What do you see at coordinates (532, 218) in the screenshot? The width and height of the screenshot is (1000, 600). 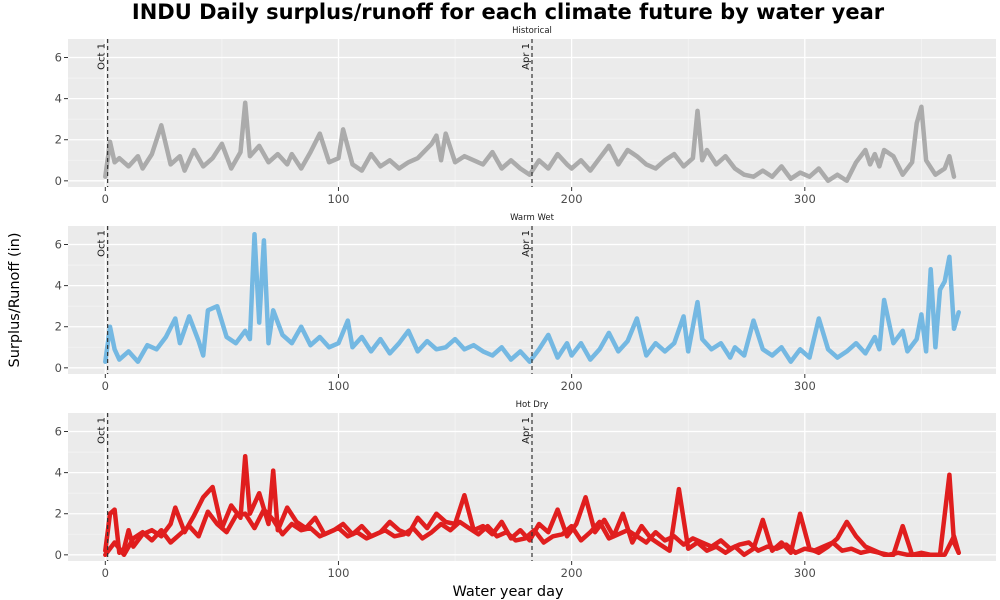 I see `panel-strip-label: Warm Wet` at bounding box center [532, 218].